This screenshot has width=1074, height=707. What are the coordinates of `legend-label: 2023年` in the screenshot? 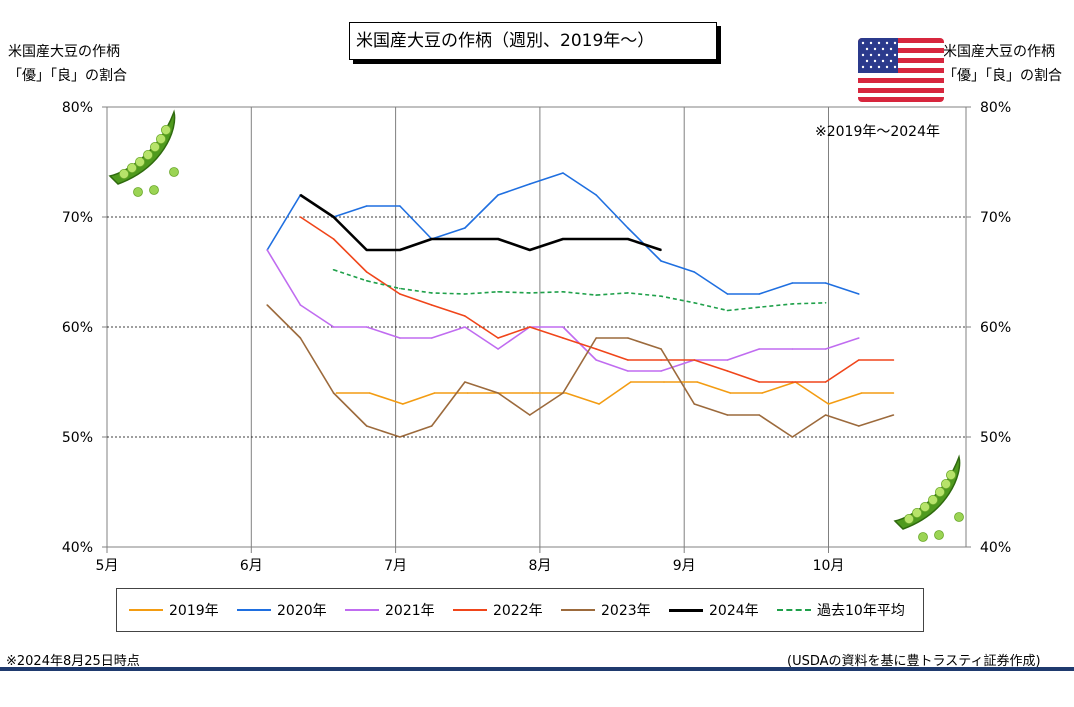 It's located at (626, 611).